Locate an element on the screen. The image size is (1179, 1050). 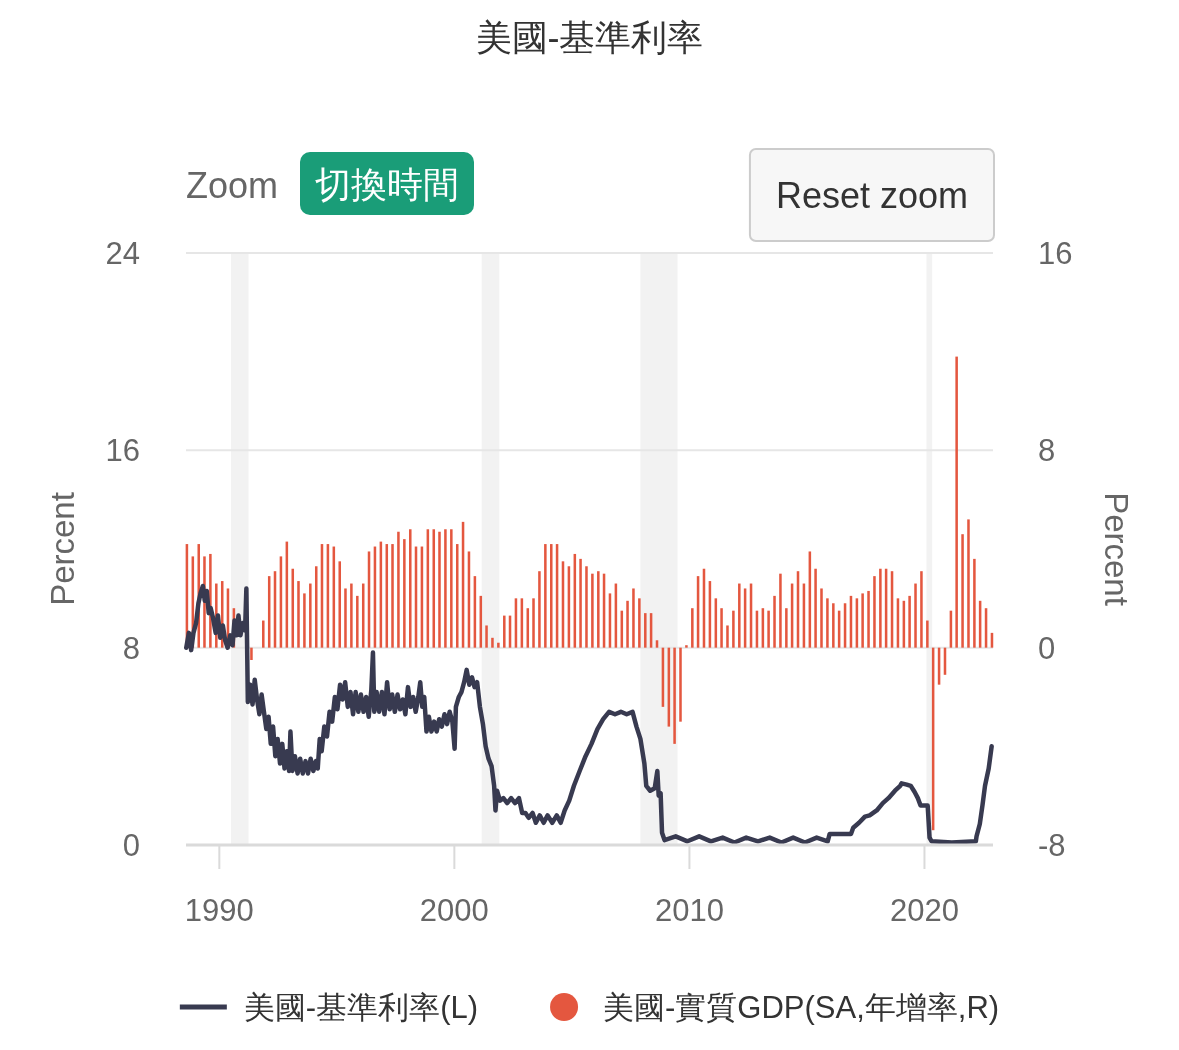
y-tick-label: 16 is located at coordinates (122, 451).